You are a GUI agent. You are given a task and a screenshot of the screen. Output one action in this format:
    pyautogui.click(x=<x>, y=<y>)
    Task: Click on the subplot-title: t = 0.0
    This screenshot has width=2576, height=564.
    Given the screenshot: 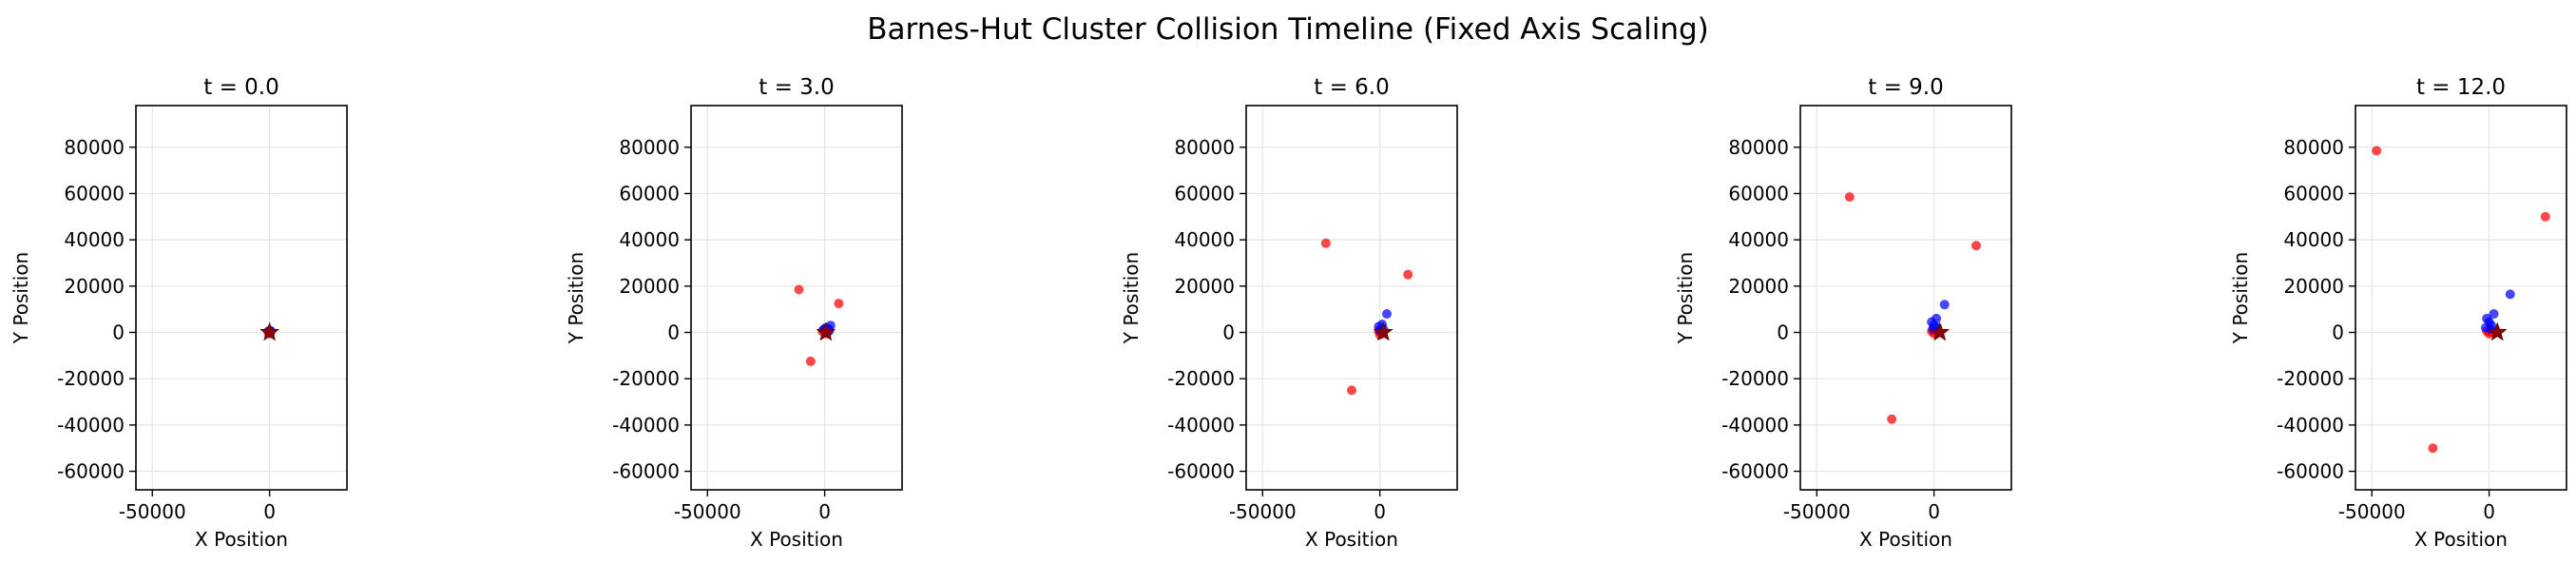 What is the action you would take?
    pyautogui.click(x=241, y=87)
    